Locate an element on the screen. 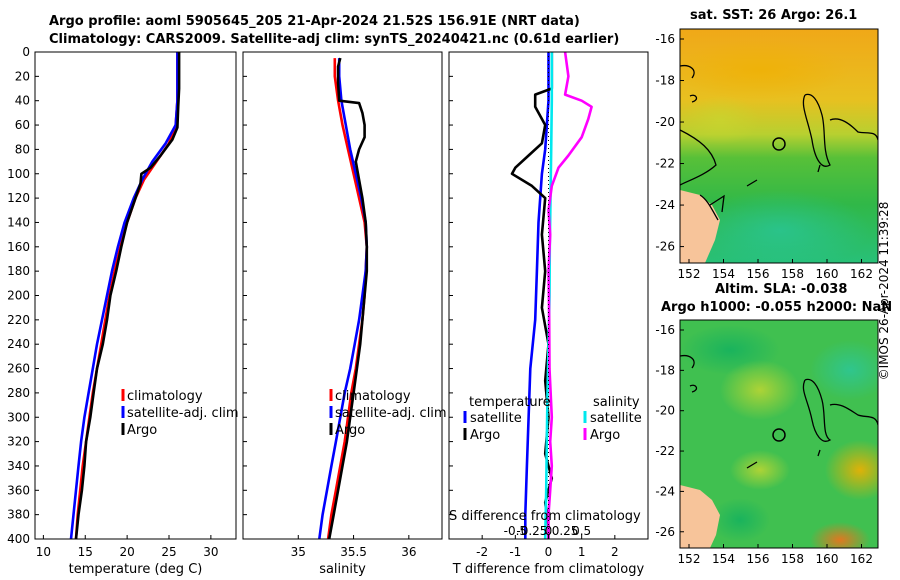  sla-ytick-label-1: -18 is located at coordinates (665, 370).